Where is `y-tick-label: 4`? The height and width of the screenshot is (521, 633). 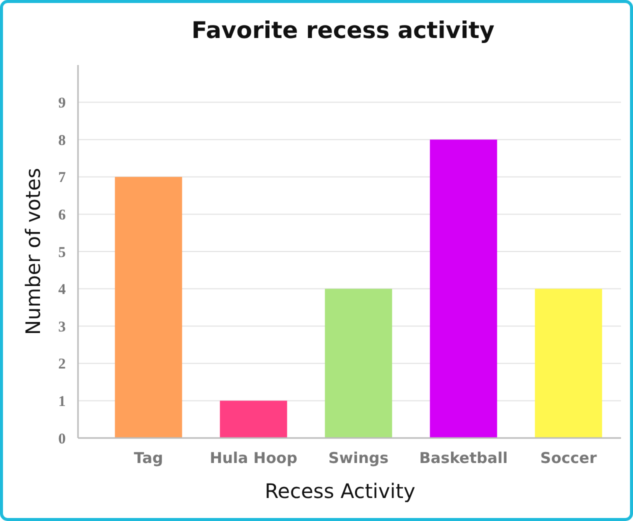 y-tick-label: 4 is located at coordinates (62, 290).